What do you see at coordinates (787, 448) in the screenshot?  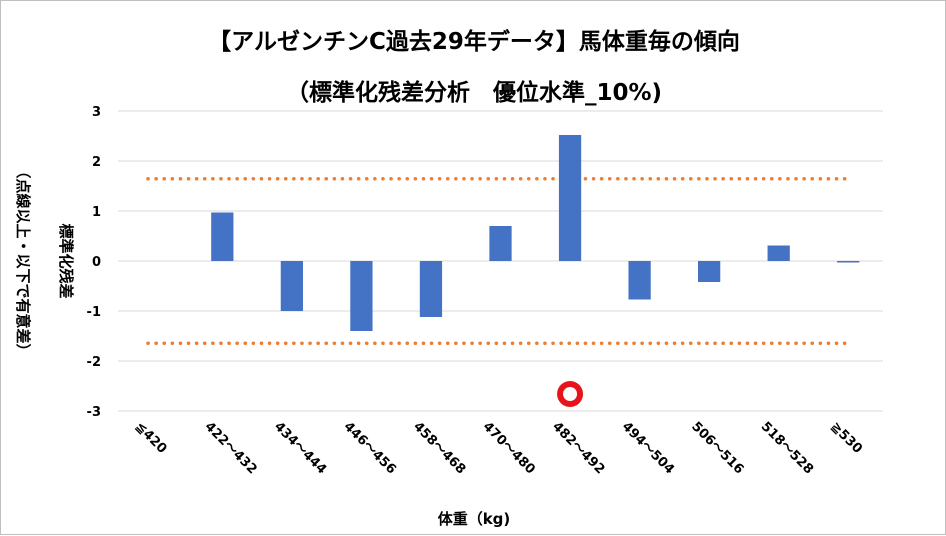 I see `x-tick-label-9: 518～528` at bounding box center [787, 448].